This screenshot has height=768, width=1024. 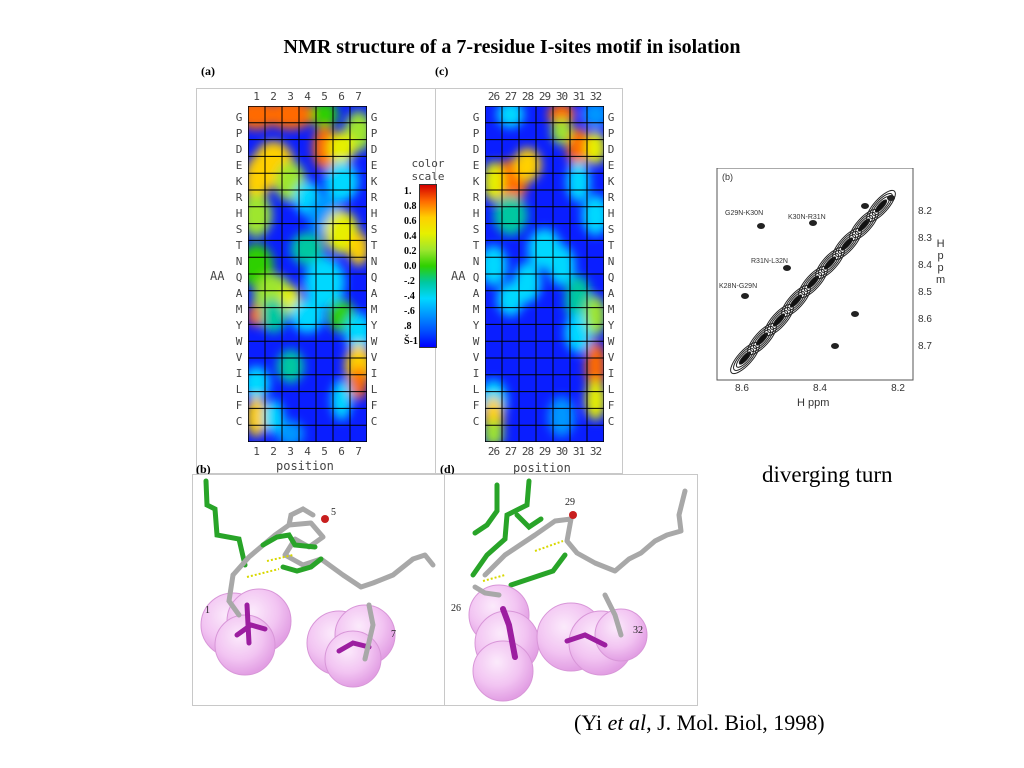 What do you see at coordinates (411, 266) in the screenshot?
I see `color-scale-ticks: 1. 0.8 0.6 0.4 0.2 0.0 -.2 -.4 -.6 .8 Š-1` at bounding box center [411, 266].